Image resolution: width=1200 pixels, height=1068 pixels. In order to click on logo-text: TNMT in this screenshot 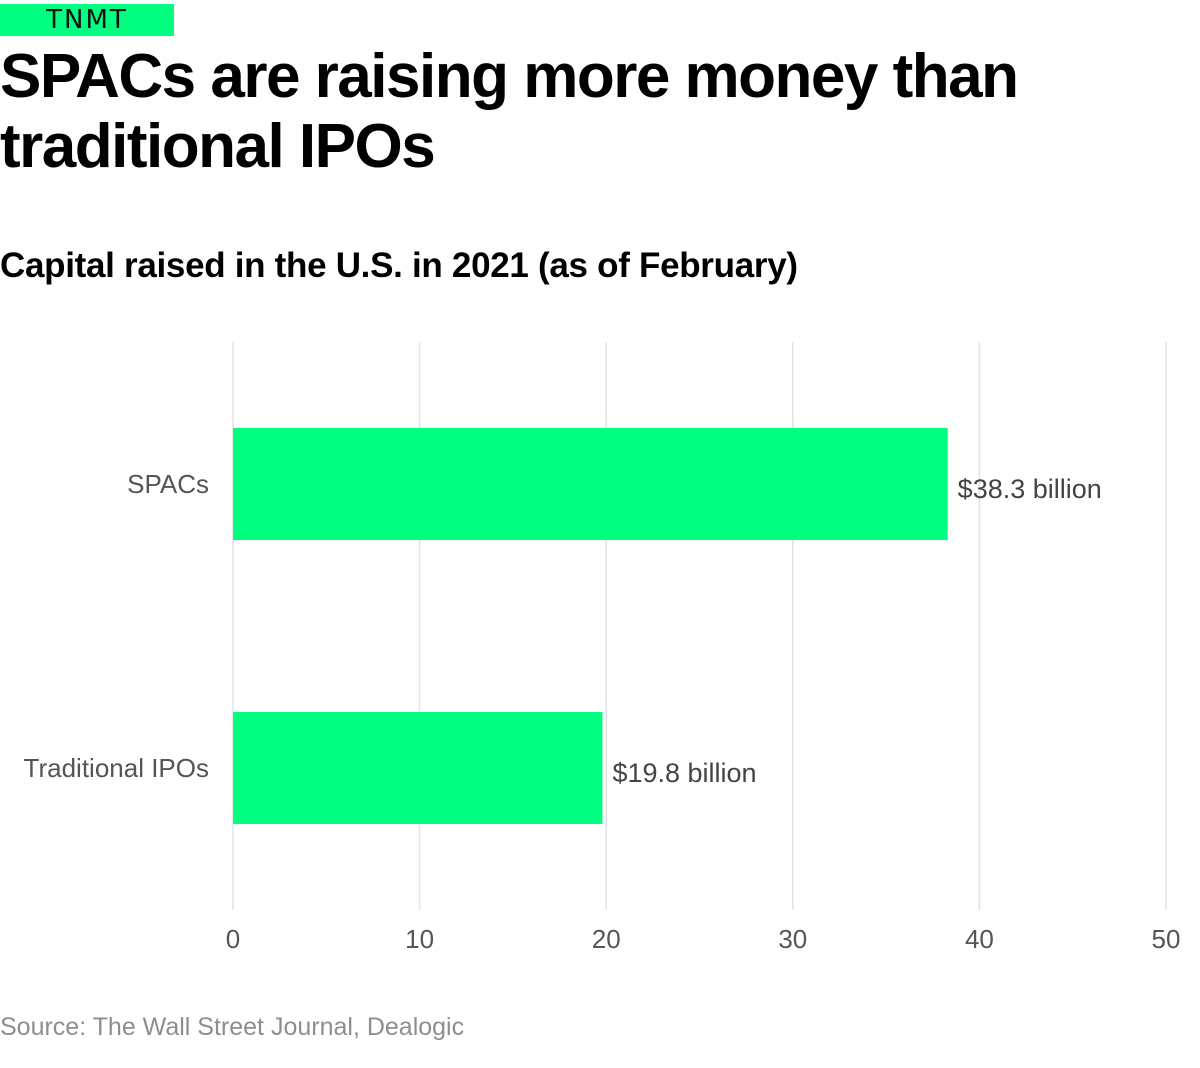, I will do `click(87, 20)`.